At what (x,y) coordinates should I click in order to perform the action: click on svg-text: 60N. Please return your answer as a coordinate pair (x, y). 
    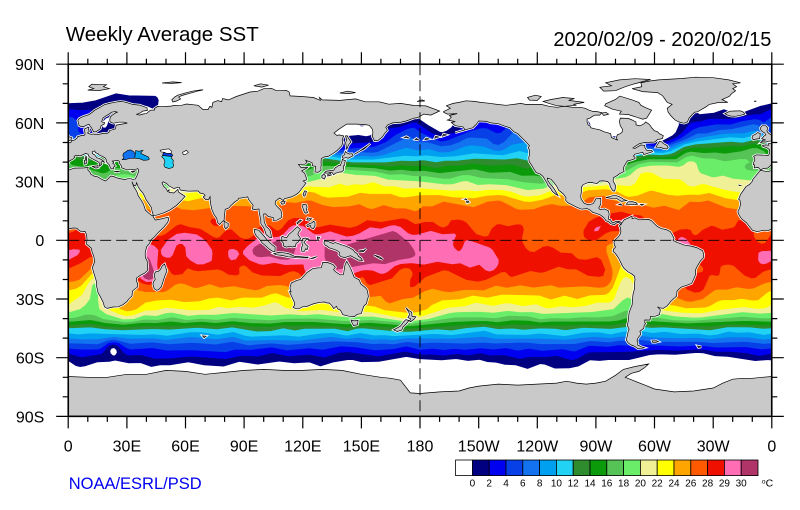
    Looking at the image, I should click on (29, 124).